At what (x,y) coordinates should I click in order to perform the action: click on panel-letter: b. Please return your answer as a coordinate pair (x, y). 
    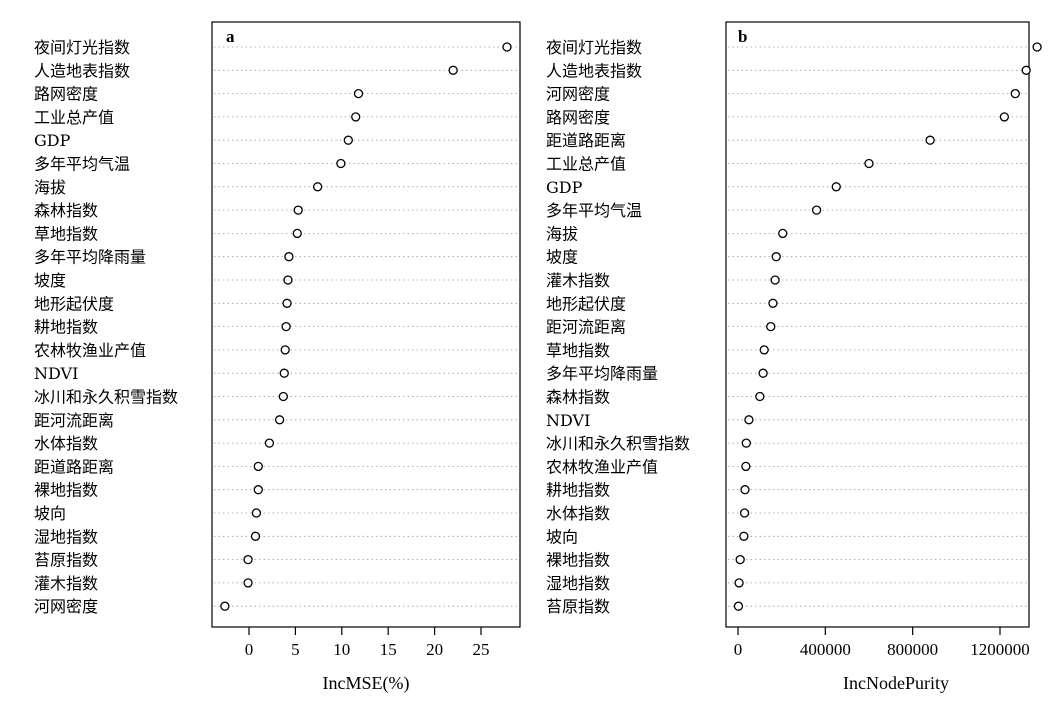
    Looking at the image, I should click on (742, 36).